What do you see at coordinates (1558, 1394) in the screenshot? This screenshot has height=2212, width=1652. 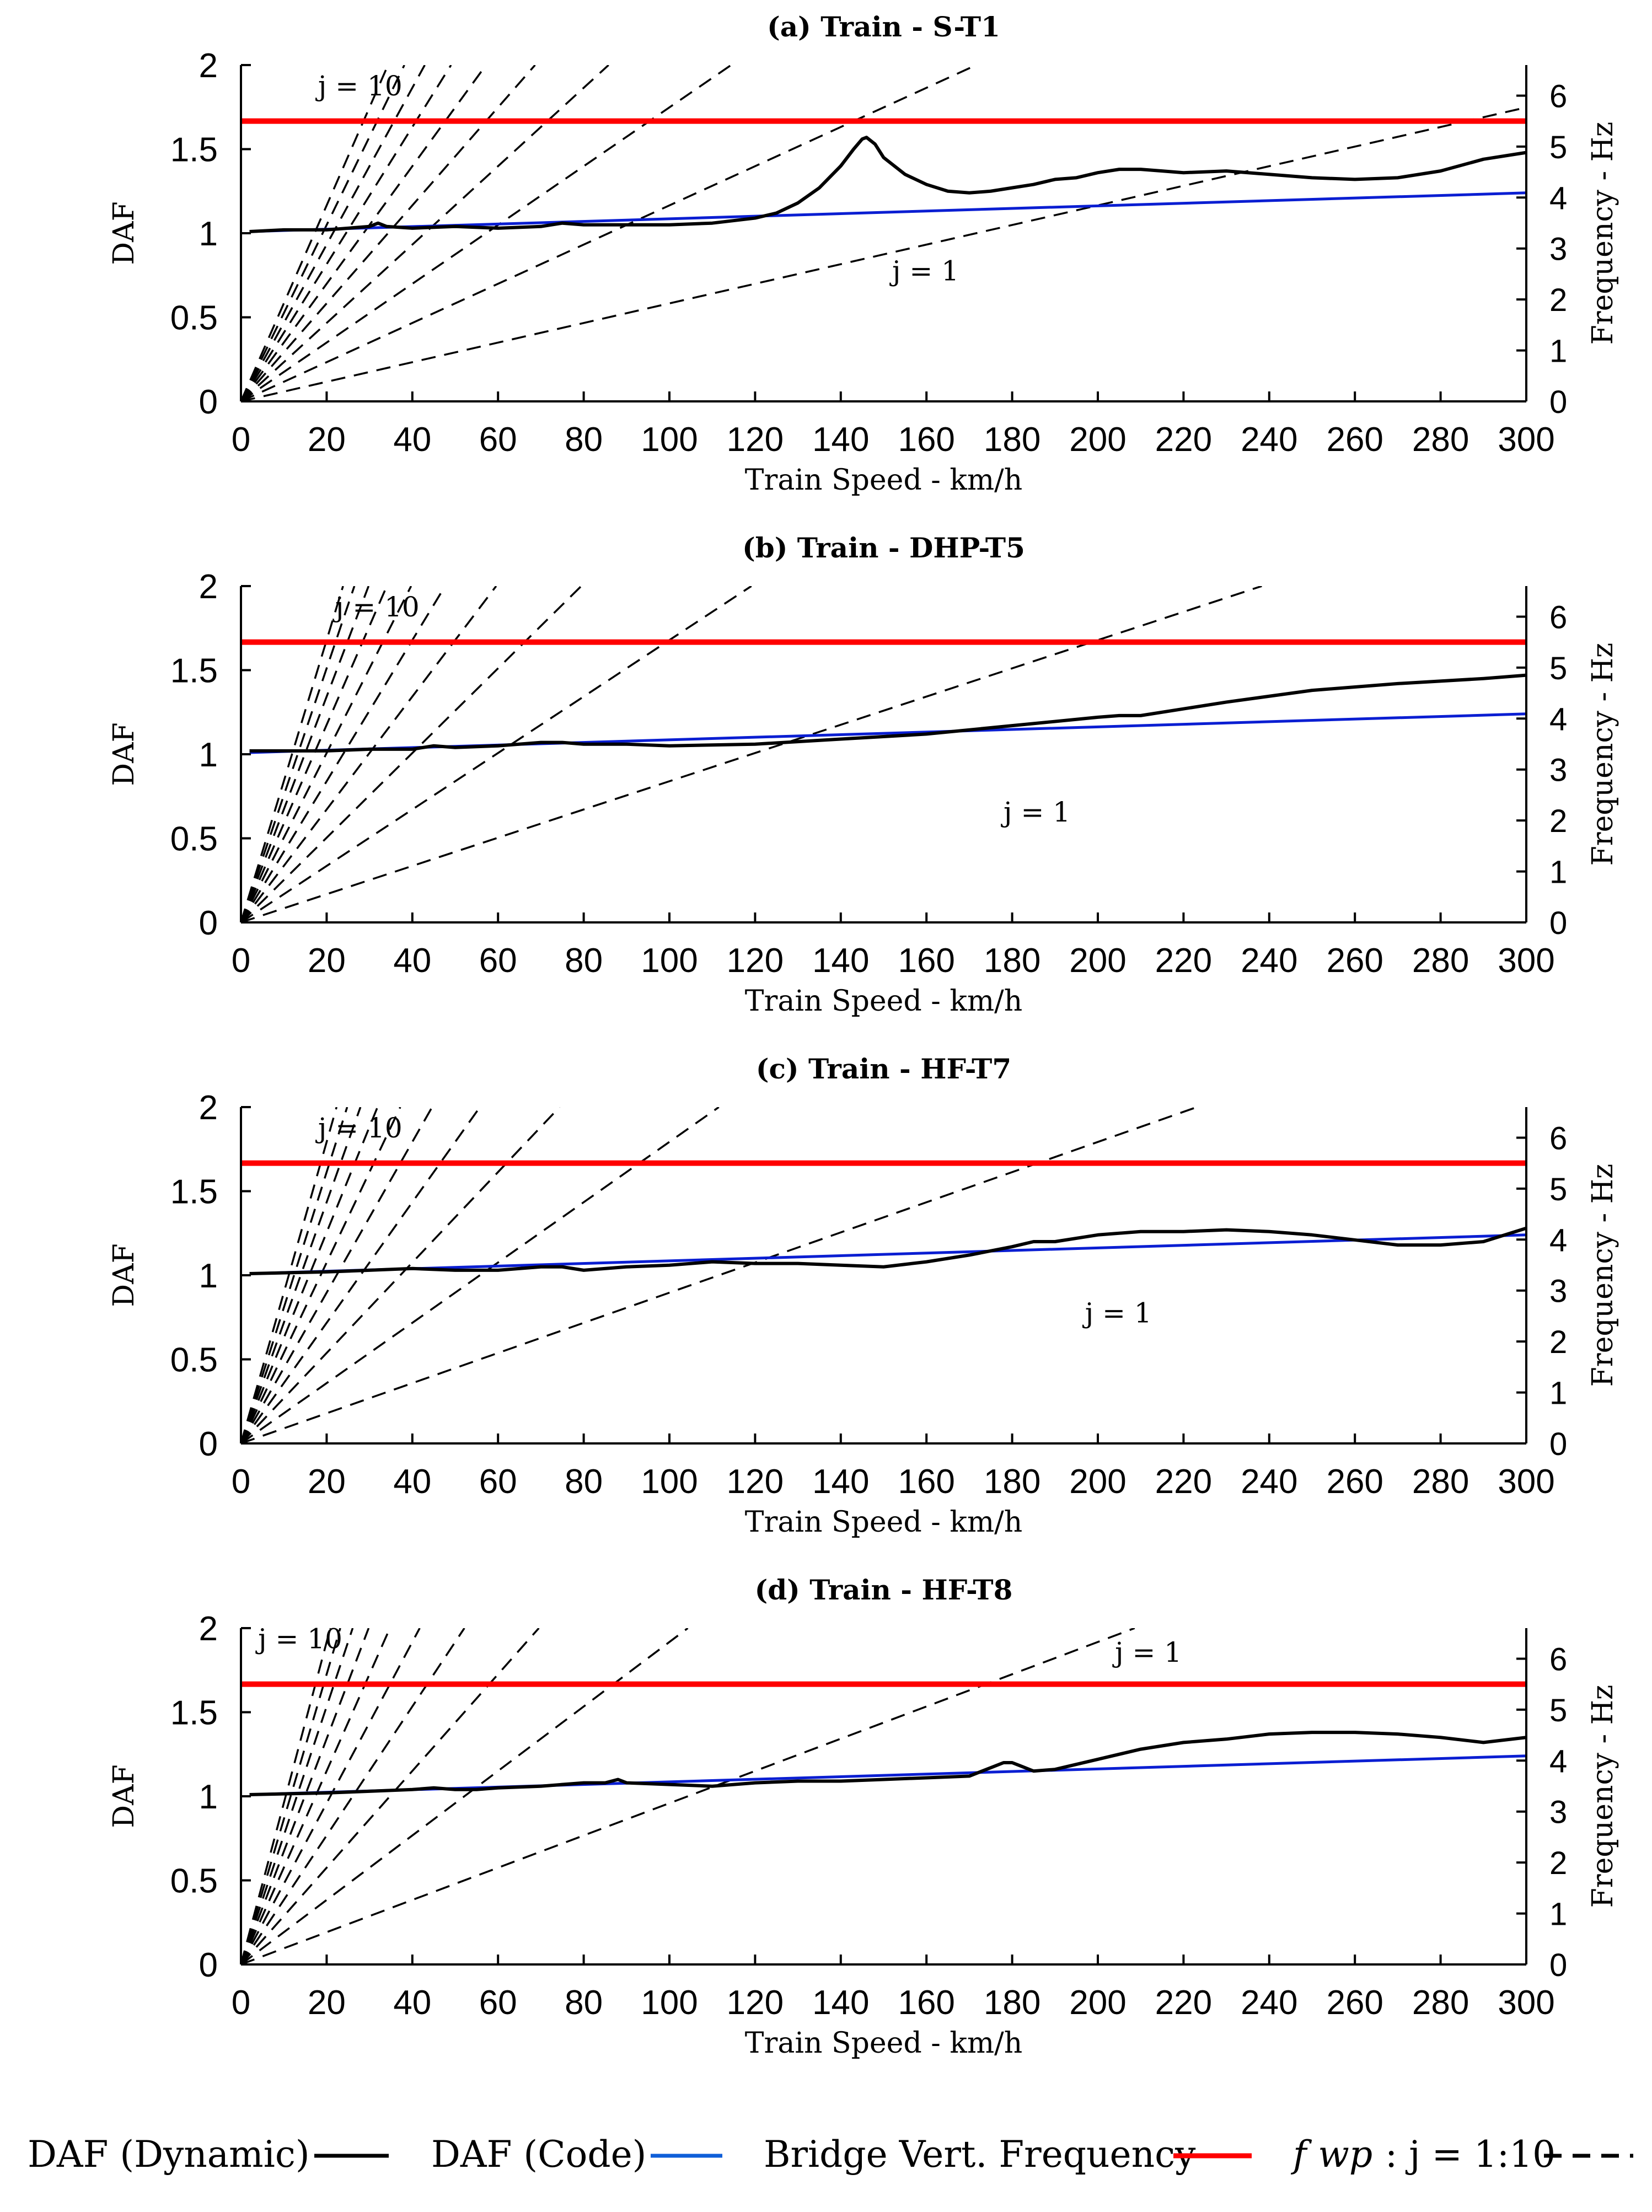 I see `y2-tick-label: 1` at bounding box center [1558, 1394].